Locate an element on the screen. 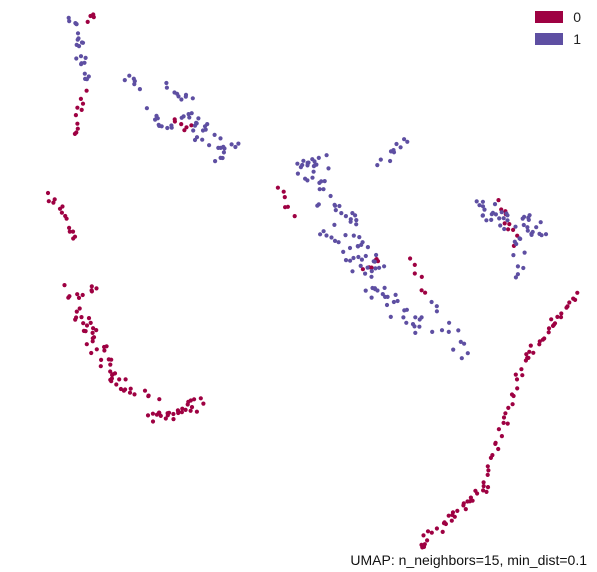  legend-item-1: 1 is located at coordinates (558, 39).